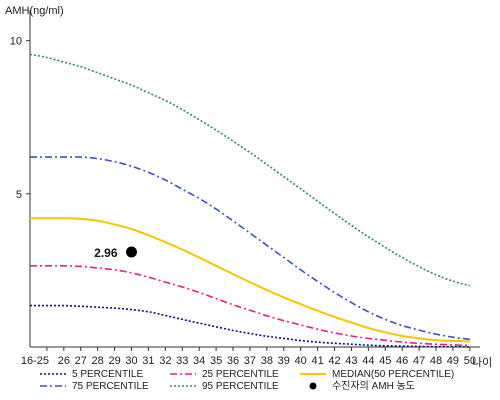 Image resolution: width=500 pixels, height=400 pixels. What do you see at coordinates (267, 361) in the screenshot?
I see `x-tick-label: 38` at bounding box center [267, 361].